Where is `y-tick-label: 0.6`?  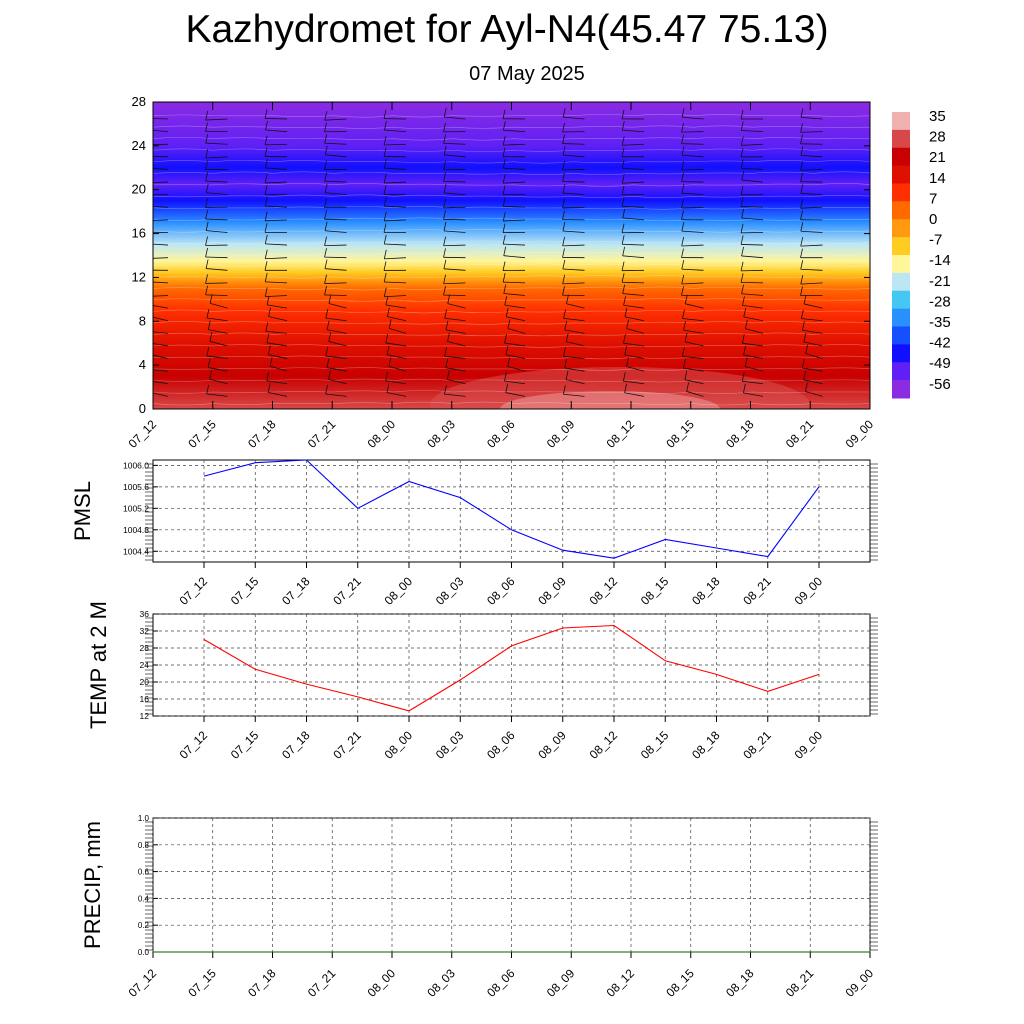
y-tick-label: 0.6 is located at coordinates (144, 872).